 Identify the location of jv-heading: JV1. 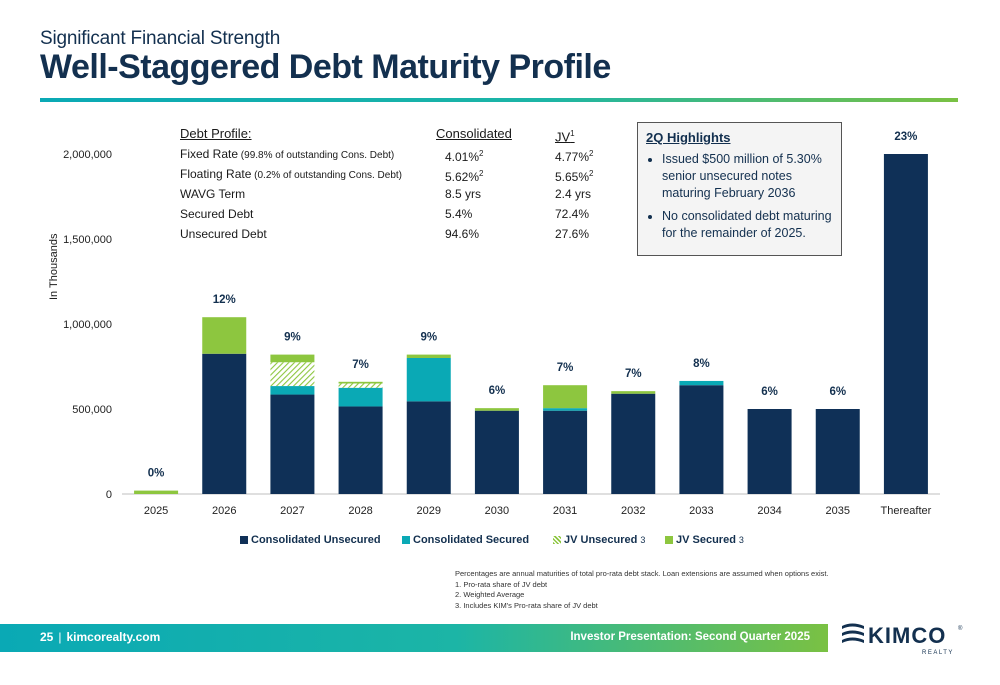
(585, 135).